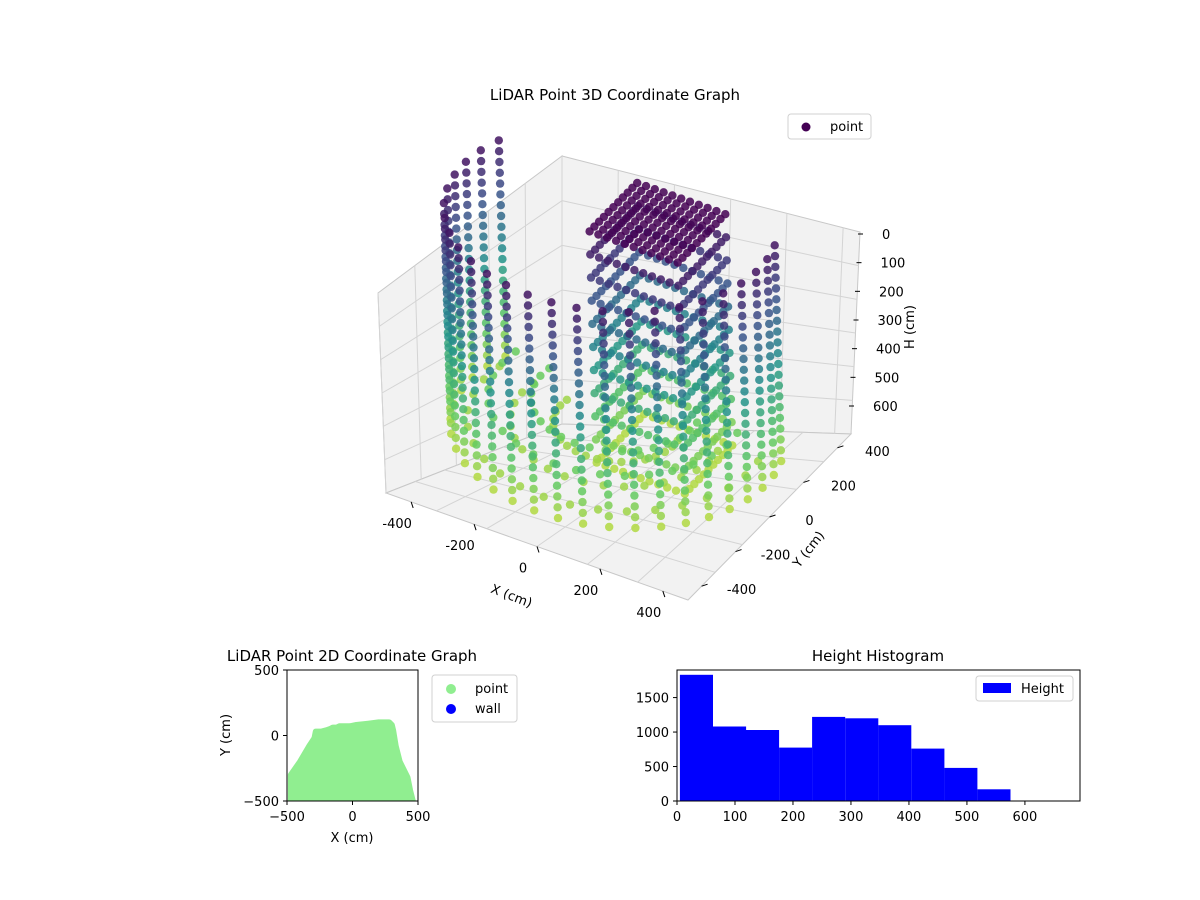 The height and width of the screenshot is (900, 1200). What do you see at coordinates (648, 613) in the screenshot?
I see `chart-3d-xtick-label: 400` at bounding box center [648, 613].